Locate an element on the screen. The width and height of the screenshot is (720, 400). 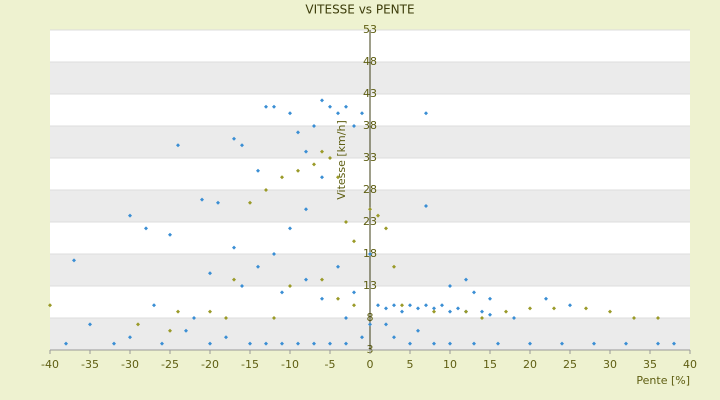
x-tick-label: 40 is located at coordinates (690, 364).